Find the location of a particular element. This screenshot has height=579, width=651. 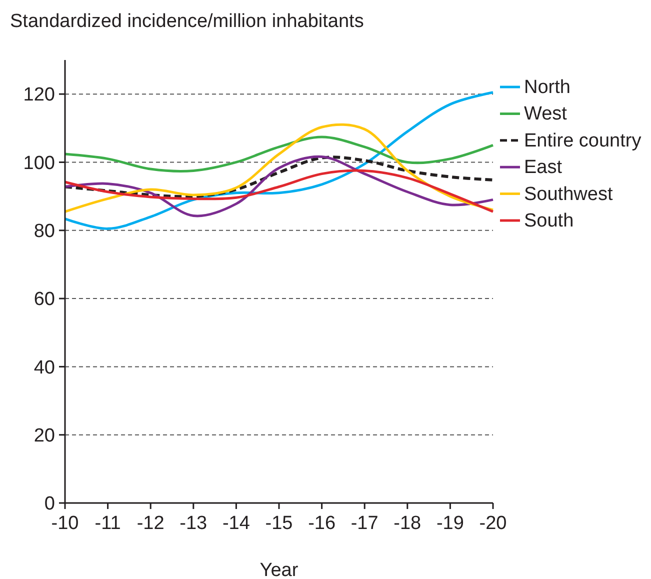

y-tick-label: 20 is located at coordinates (44, 435).